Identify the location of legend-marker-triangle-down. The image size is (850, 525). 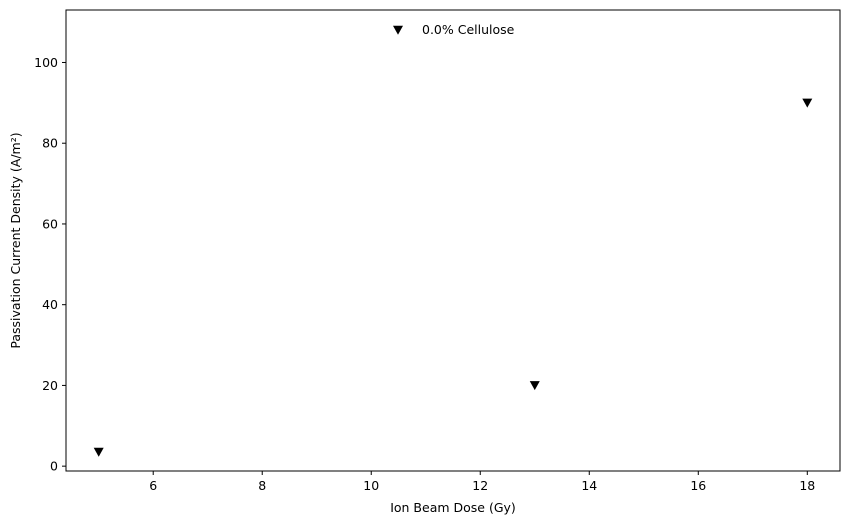
(398, 30).